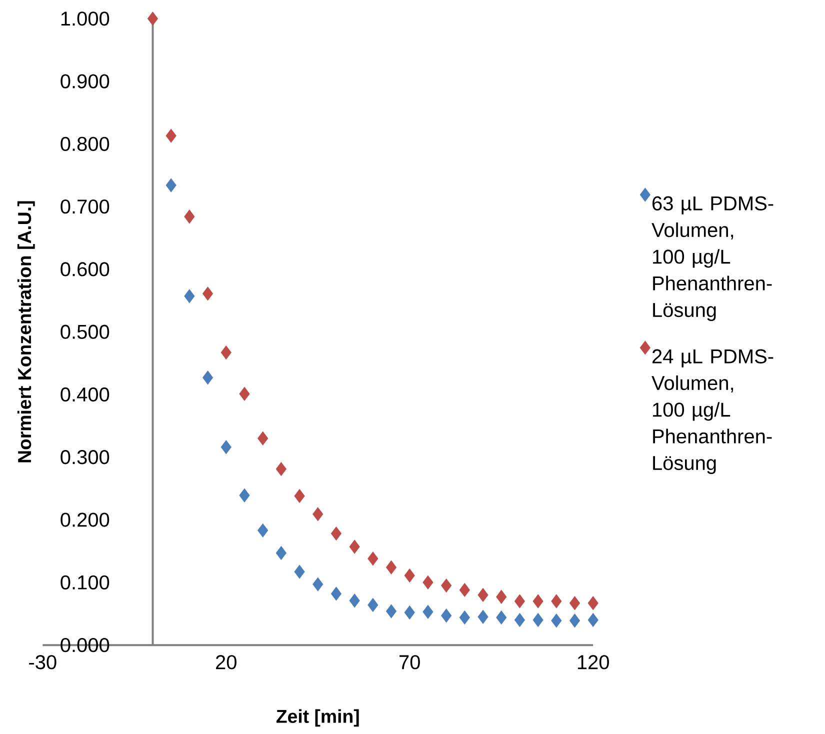 This screenshot has width=825, height=734. Describe the element at coordinates (85, 81) in the screenshot. I see `y-tick-label: 0.900` at that location.